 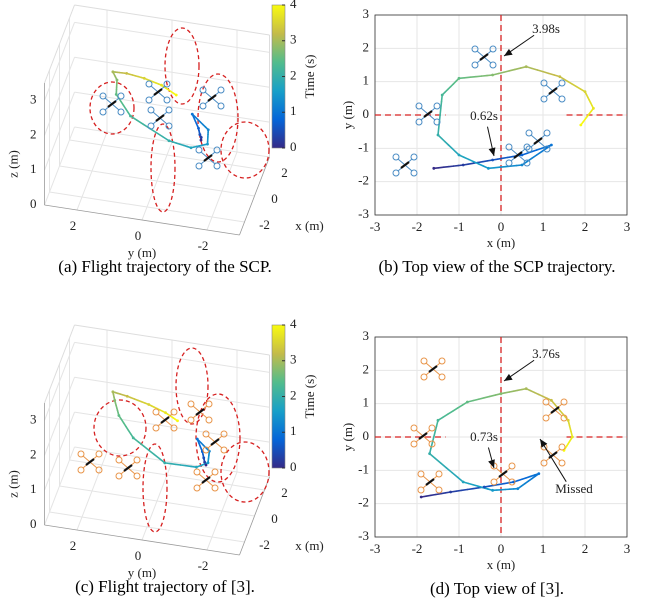 What do you see at coordinates (484, 115) in the screenshot?
I see `annotation: 0.62s` at bounding box center [484, 115].